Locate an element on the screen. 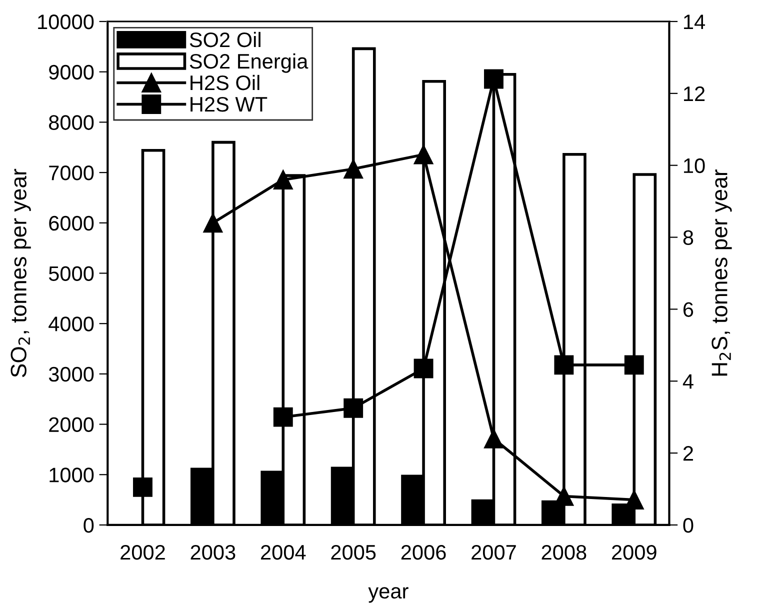 This screenshot has height=614, width=780. x-tick-label: 2003 is located at coordinates (213, 552).